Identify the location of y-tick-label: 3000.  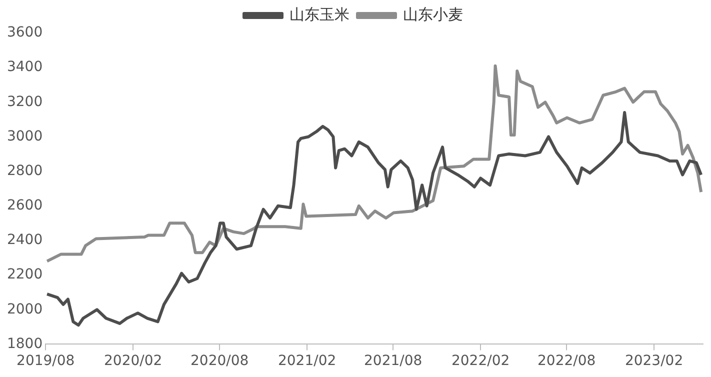
(24, 136).